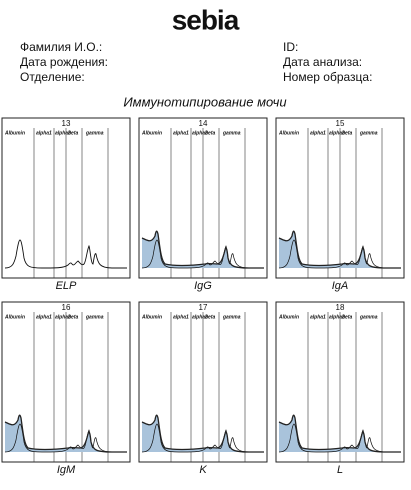 This screenshot has width=411, height=490. Describe the element at coordinates (340, 286) in the screenshot. I see `panel-label: IgA` at that location.